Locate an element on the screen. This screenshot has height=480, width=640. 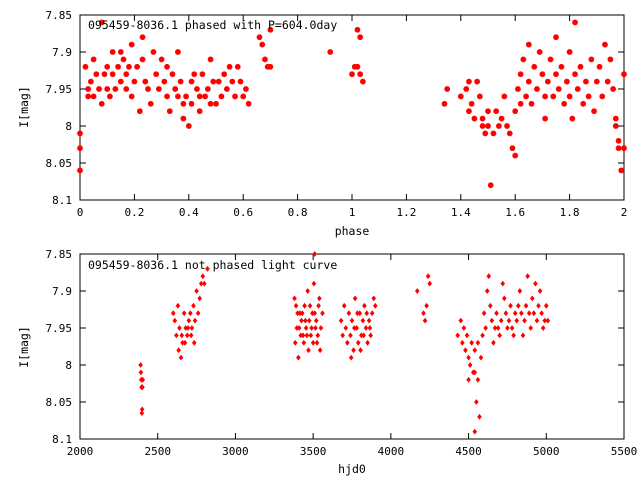
y-tick-label: 7.95 is located at coordinates (59, 89).